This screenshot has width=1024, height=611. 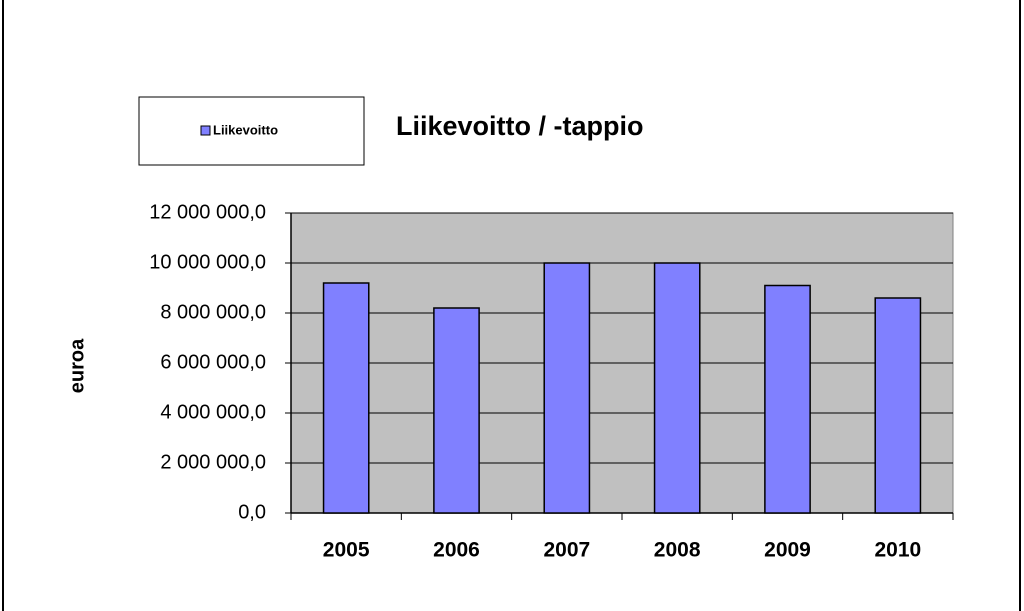 I want to click on x-tick-label: 2007, so click(x=566, y=550).